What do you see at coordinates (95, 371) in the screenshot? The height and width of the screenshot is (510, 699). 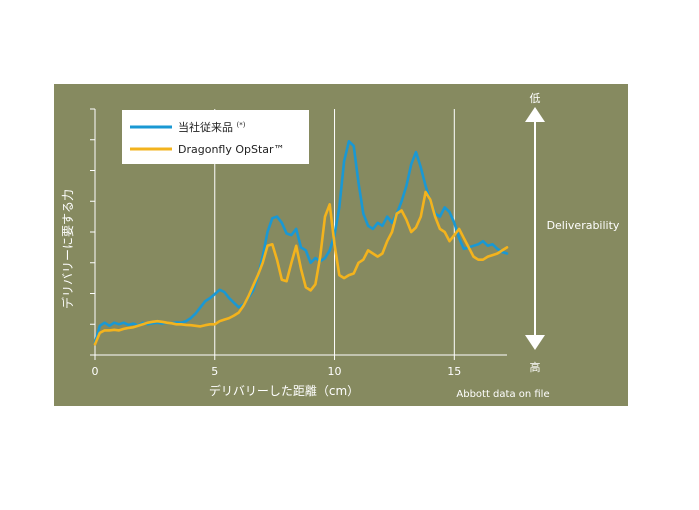 I see `x-tick-label: 0` at bounding box center [95, 371].